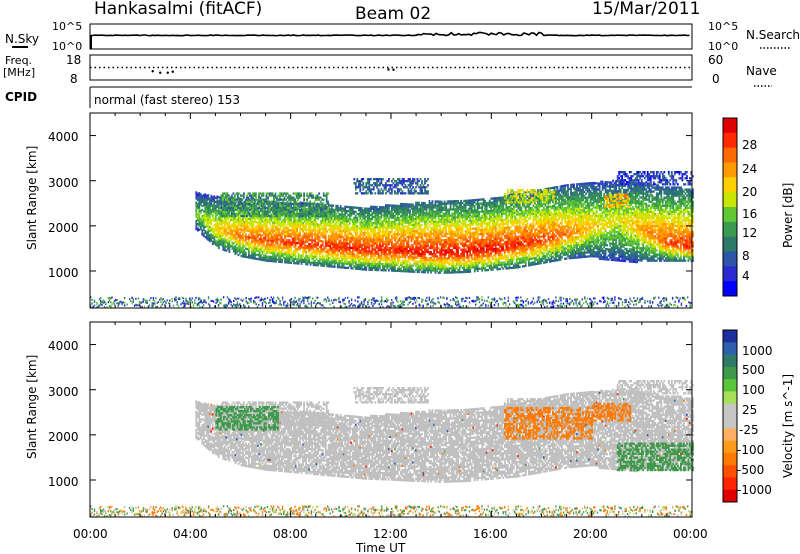 This screenshot has width=800, height=554. What do you see at coordinates (21, 97) in the screenshot?
I see `cpid-label: CPID` at bounding box center [21, 97].